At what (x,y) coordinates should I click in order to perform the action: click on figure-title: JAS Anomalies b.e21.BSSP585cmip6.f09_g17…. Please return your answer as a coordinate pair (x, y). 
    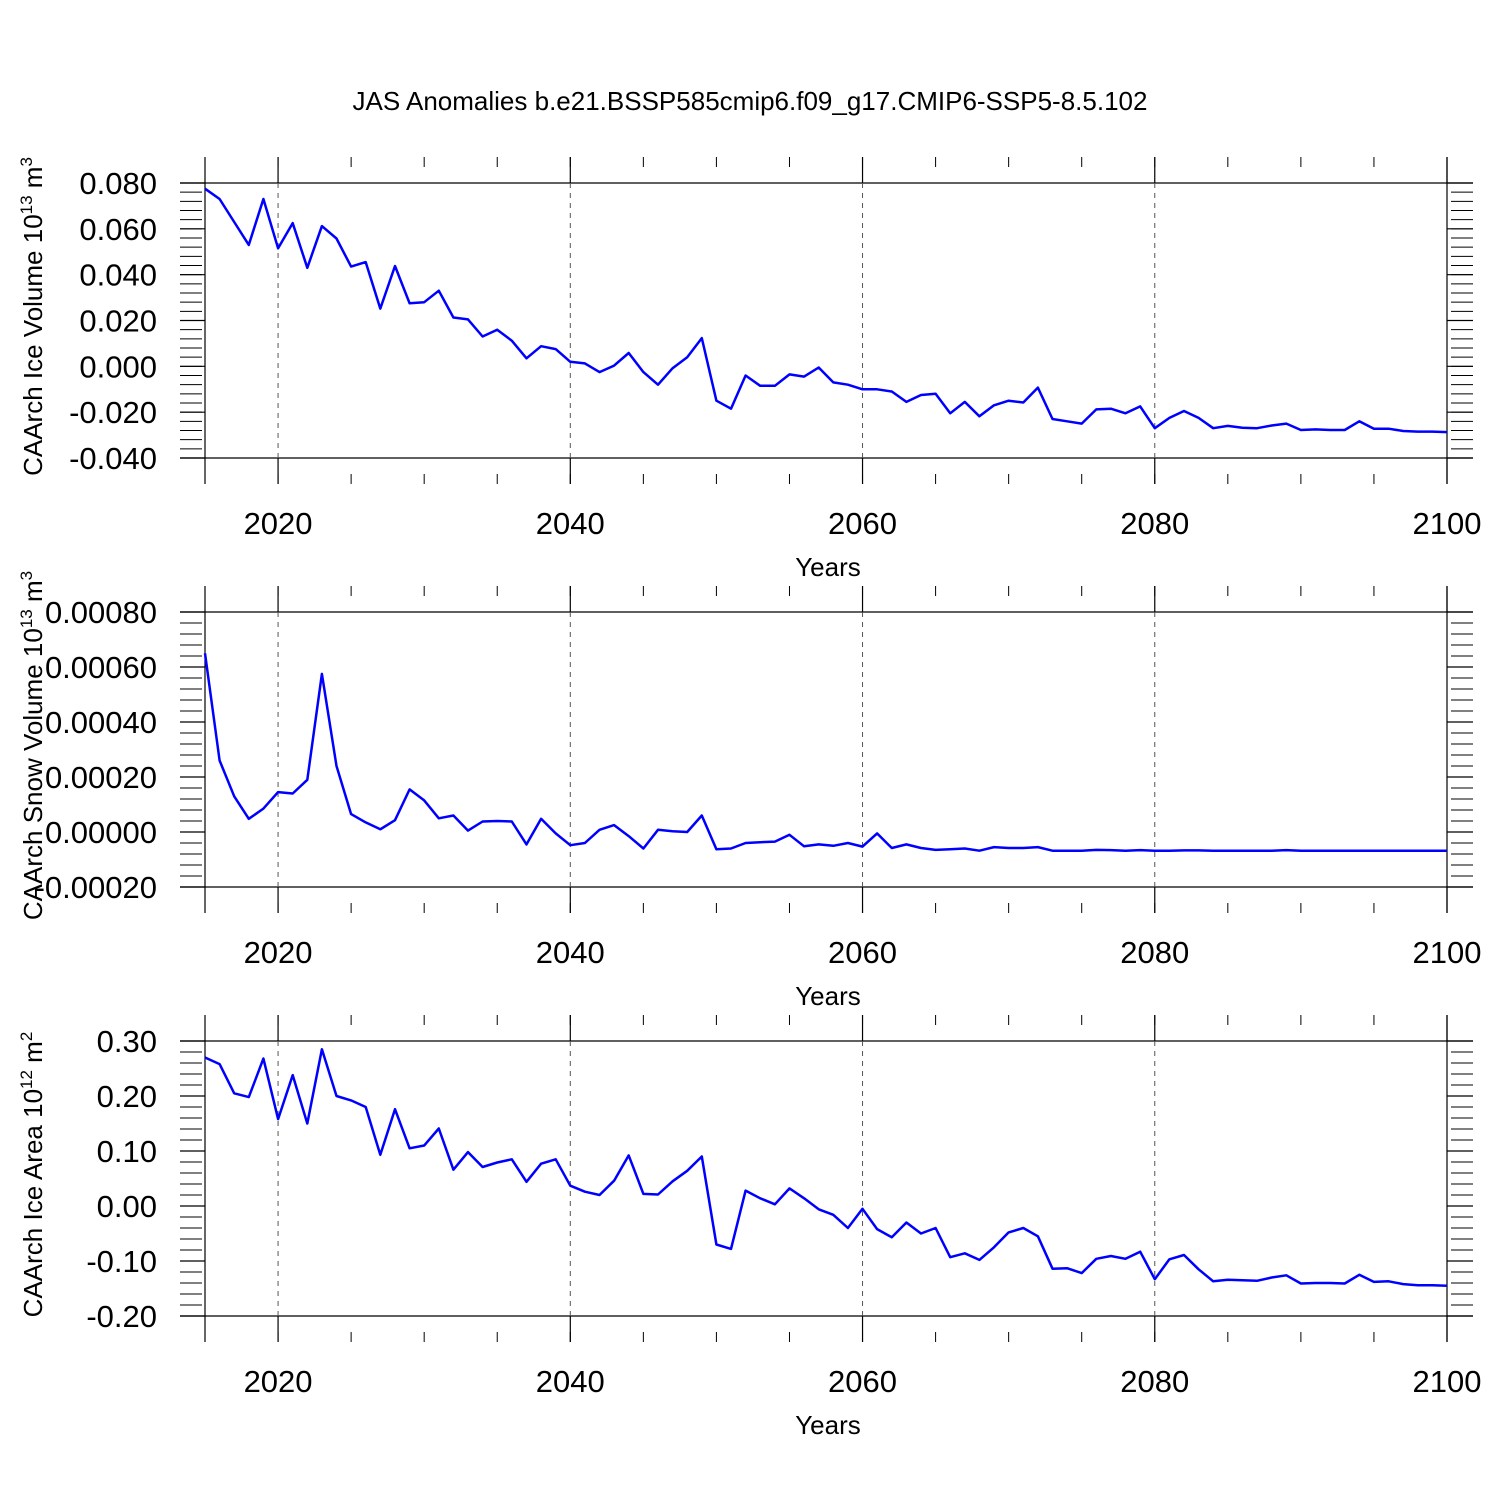
    Looking at the image, I should click on (750, 101).